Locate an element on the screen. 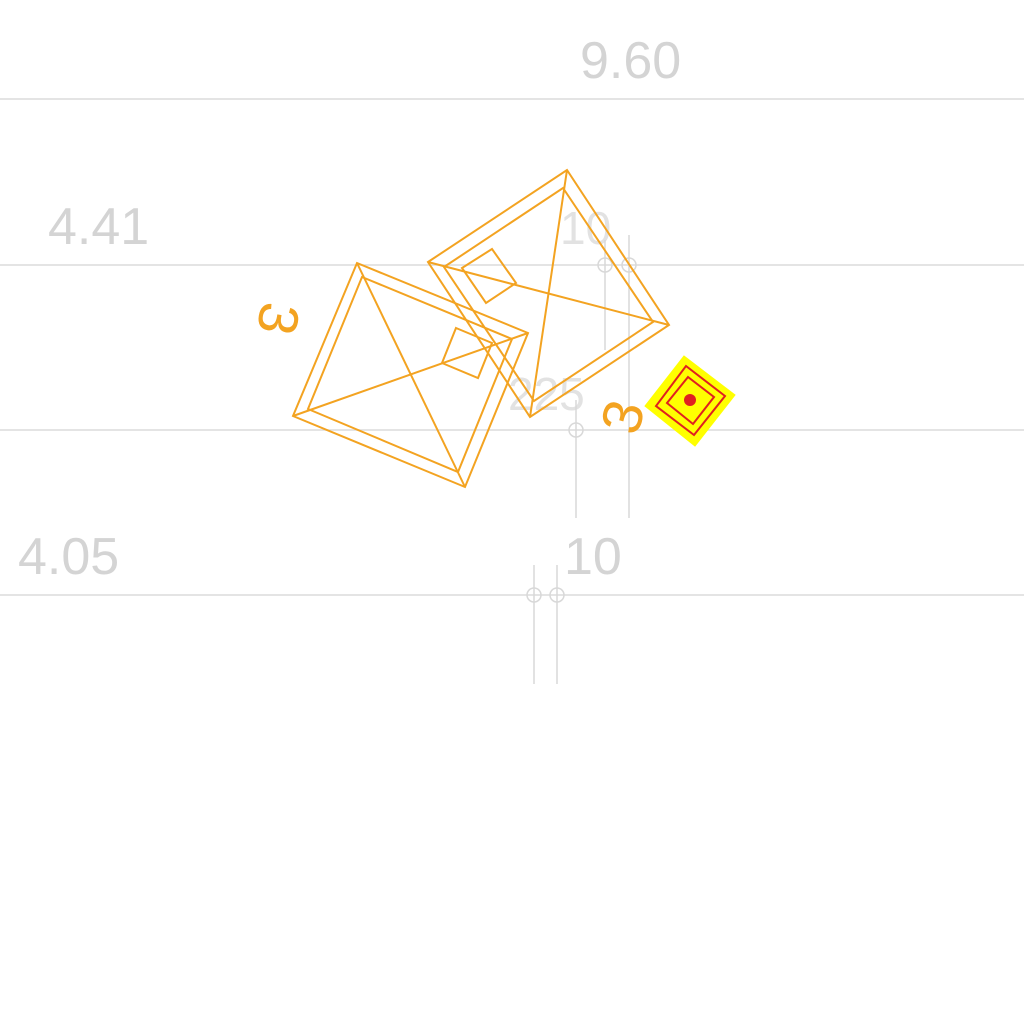 This screenshot has width=1024, height=1024. building-number-left: 3 is located at coordinates (278, 319).